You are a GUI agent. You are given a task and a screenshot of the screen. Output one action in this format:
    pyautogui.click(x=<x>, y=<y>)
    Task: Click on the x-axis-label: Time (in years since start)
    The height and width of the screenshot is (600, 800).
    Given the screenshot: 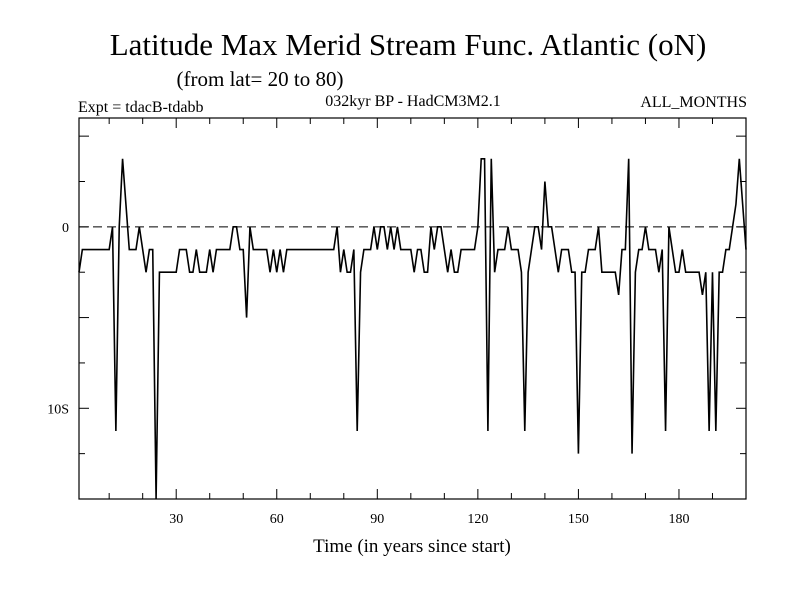 What is the action you would take?
    pyautogui.click(x=412, y=546)
    